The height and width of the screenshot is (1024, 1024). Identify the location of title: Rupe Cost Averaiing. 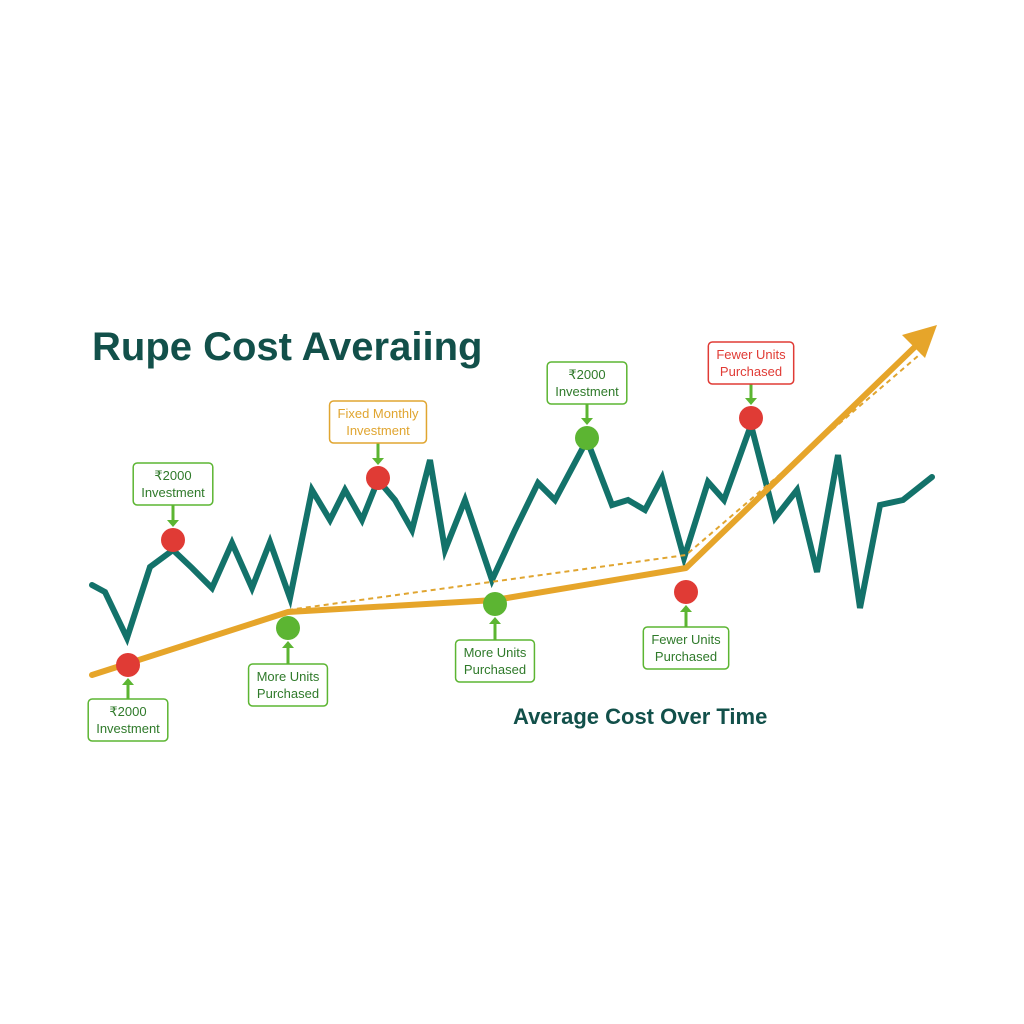
(287, 347).